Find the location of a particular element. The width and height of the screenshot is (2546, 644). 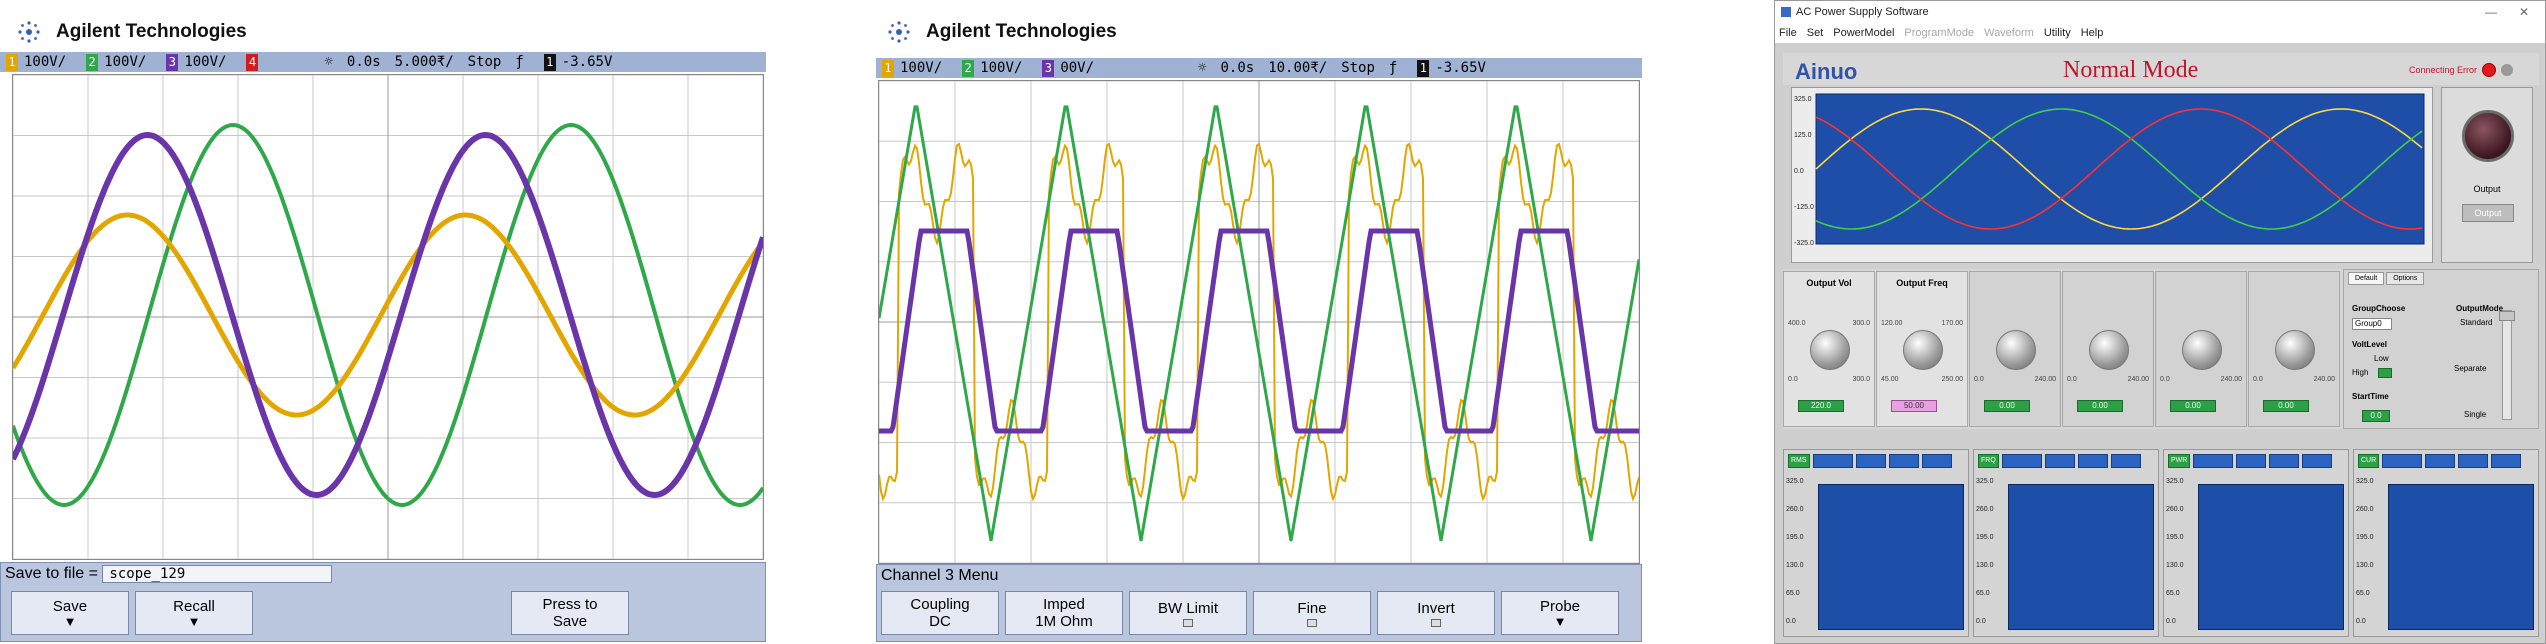

menu-file: File is located at coordinates (1788, 33).